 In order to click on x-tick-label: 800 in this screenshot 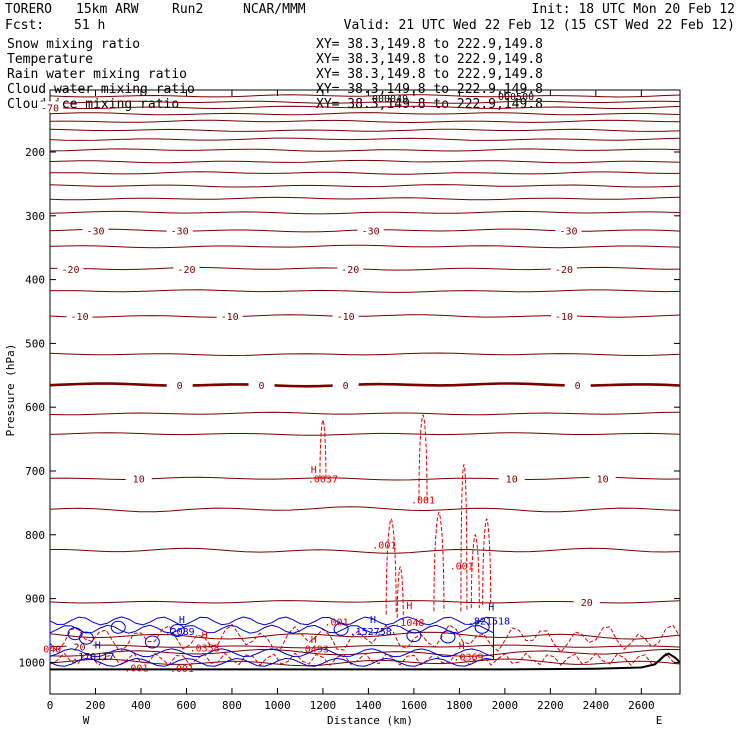, I will do `click(232, 705)`.